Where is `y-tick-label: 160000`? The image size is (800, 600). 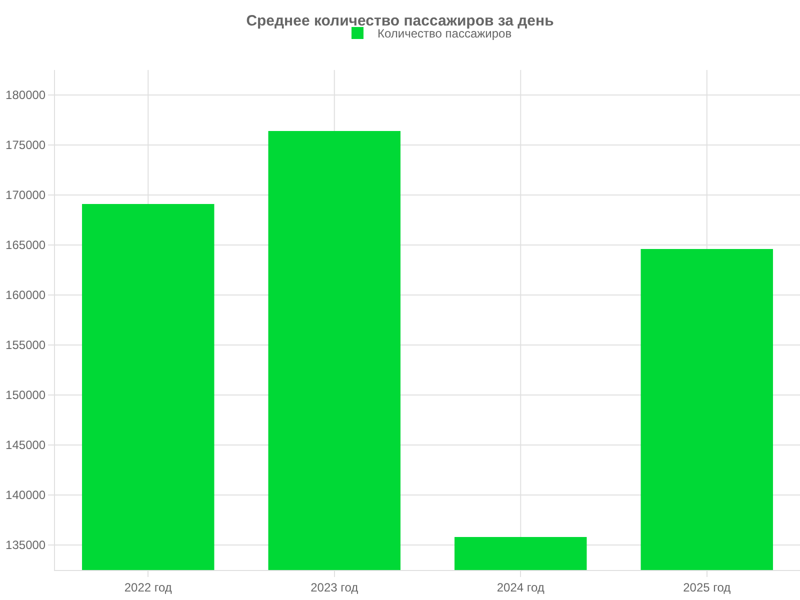
y-tick-label: 160000 is located at coordinates (26, 295).